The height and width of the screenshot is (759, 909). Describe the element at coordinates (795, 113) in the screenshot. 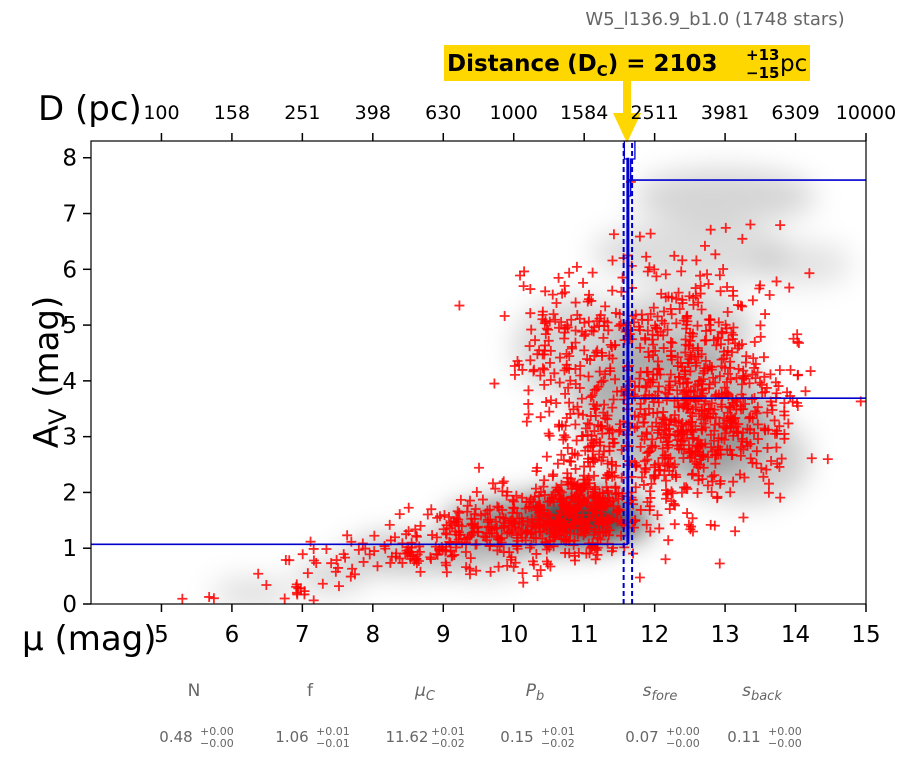

I see `top-tick-label: 6309` at that location.